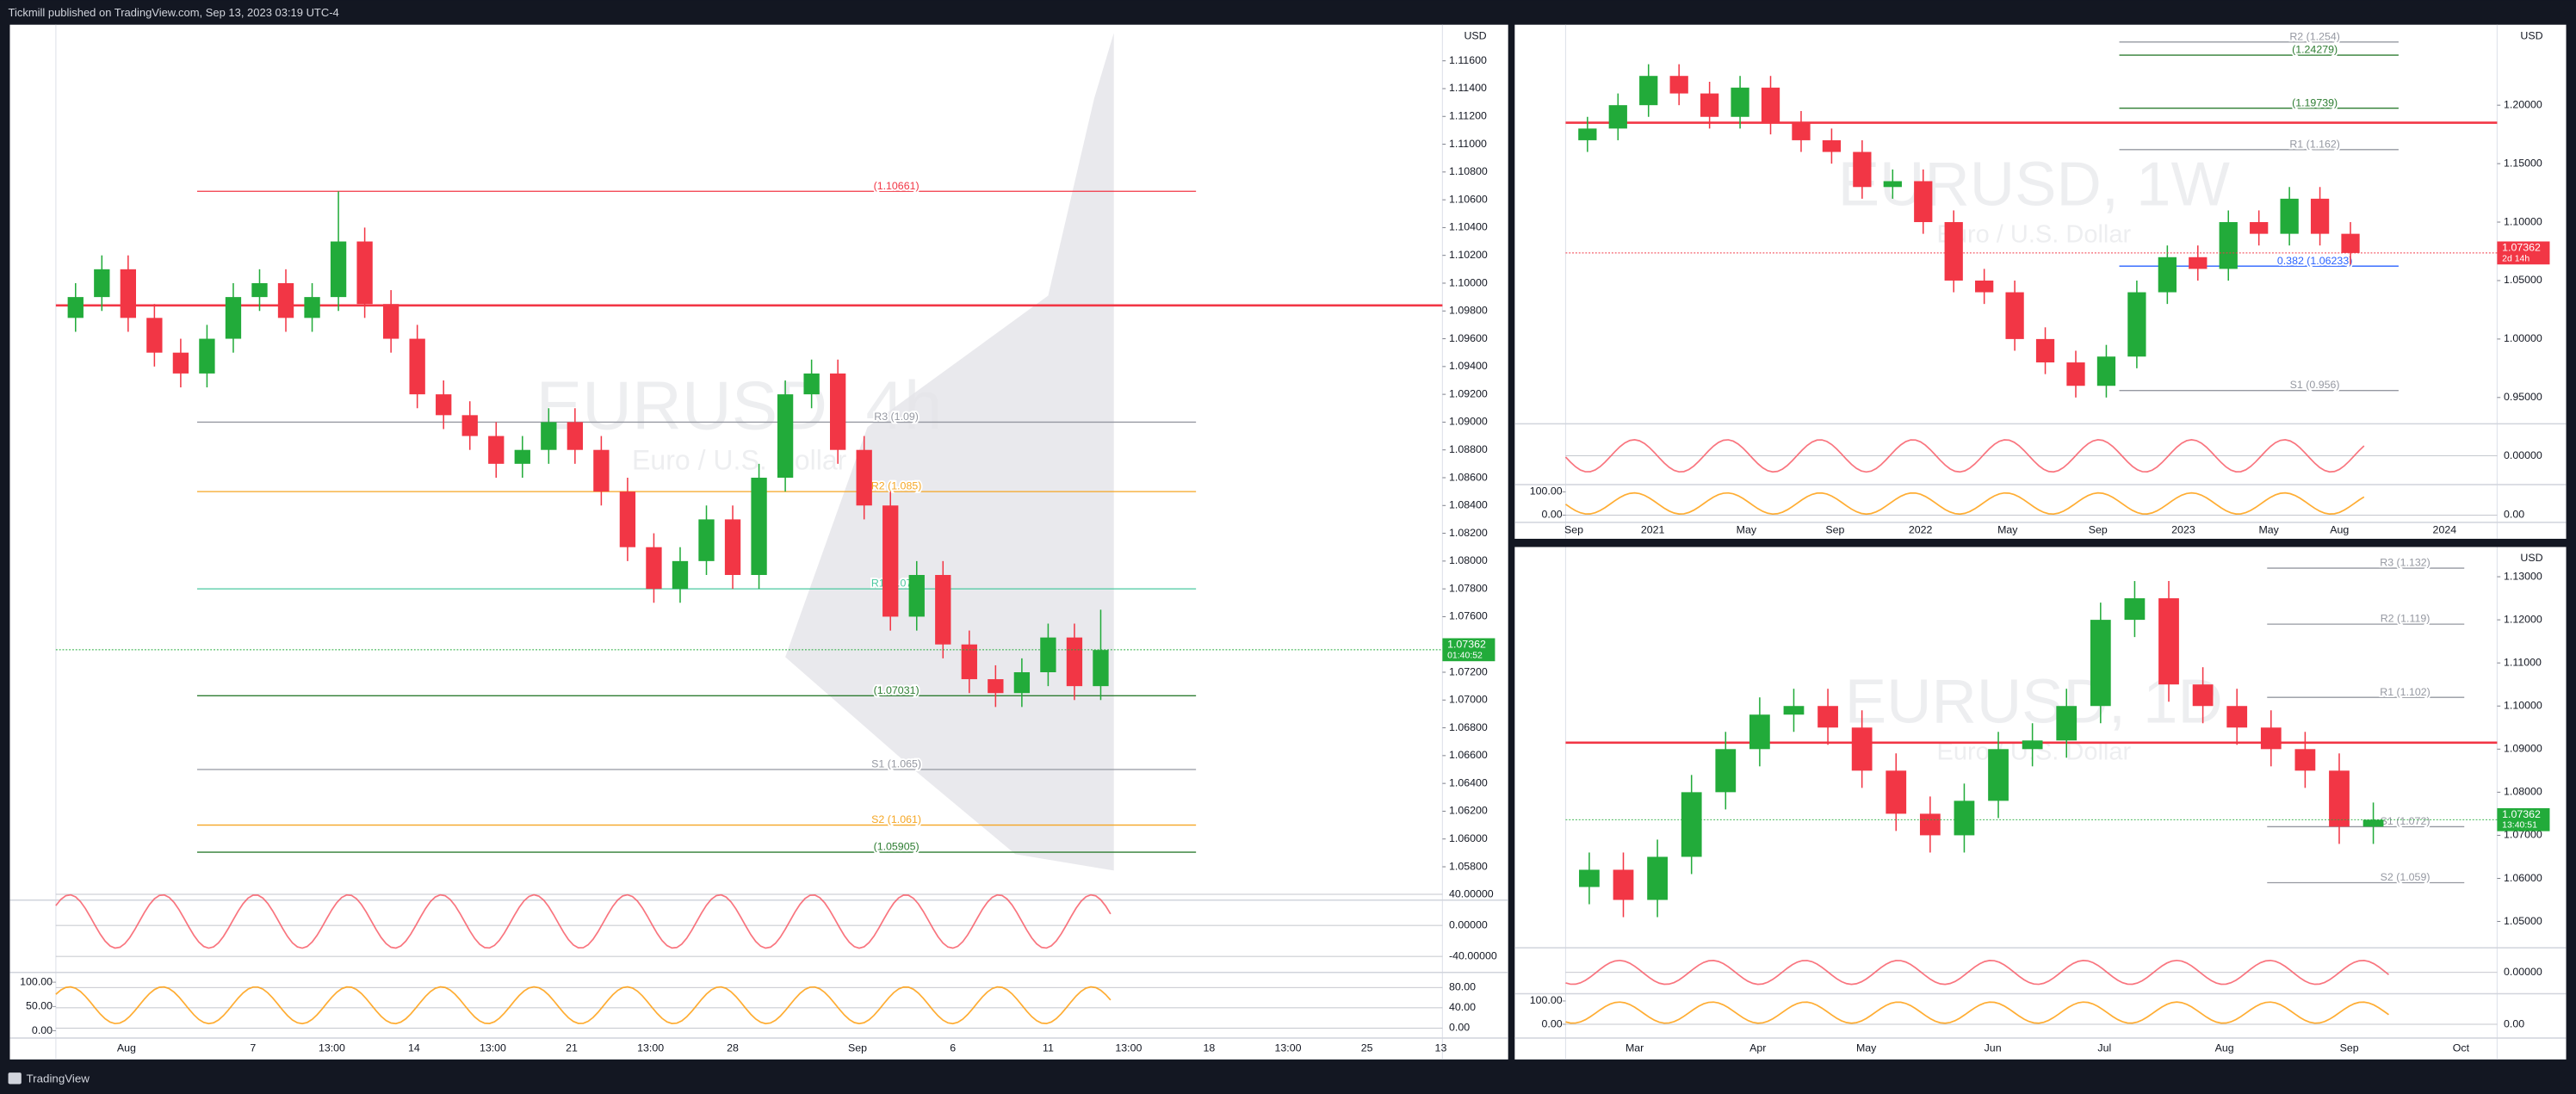 The height and width of the screenshot is (1094, 2576). What do you see at coordinates (1469, 366) in the screenshot?
I see `y-tick-label: 1.09400` at bounding box center [1469, 366].